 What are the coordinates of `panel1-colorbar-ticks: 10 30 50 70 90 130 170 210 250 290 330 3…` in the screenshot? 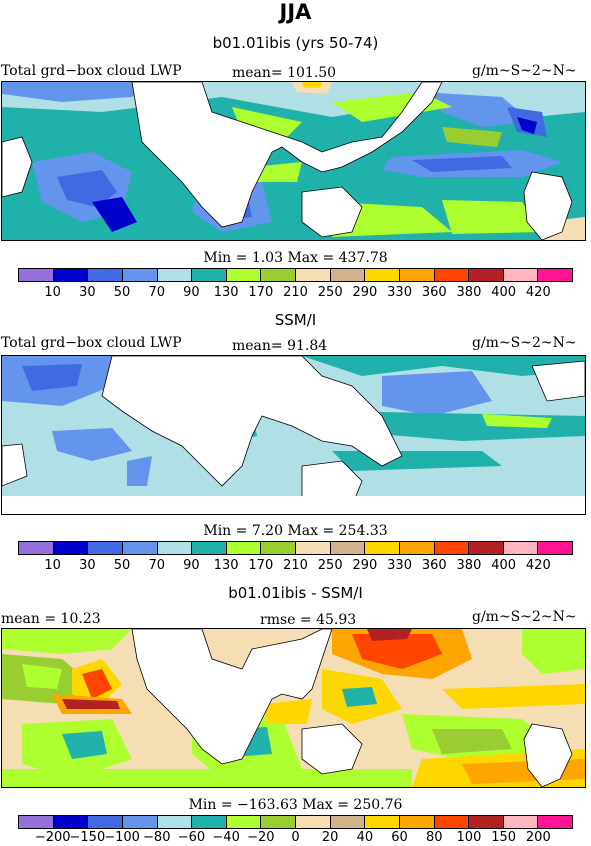 It's located at (295, 293).